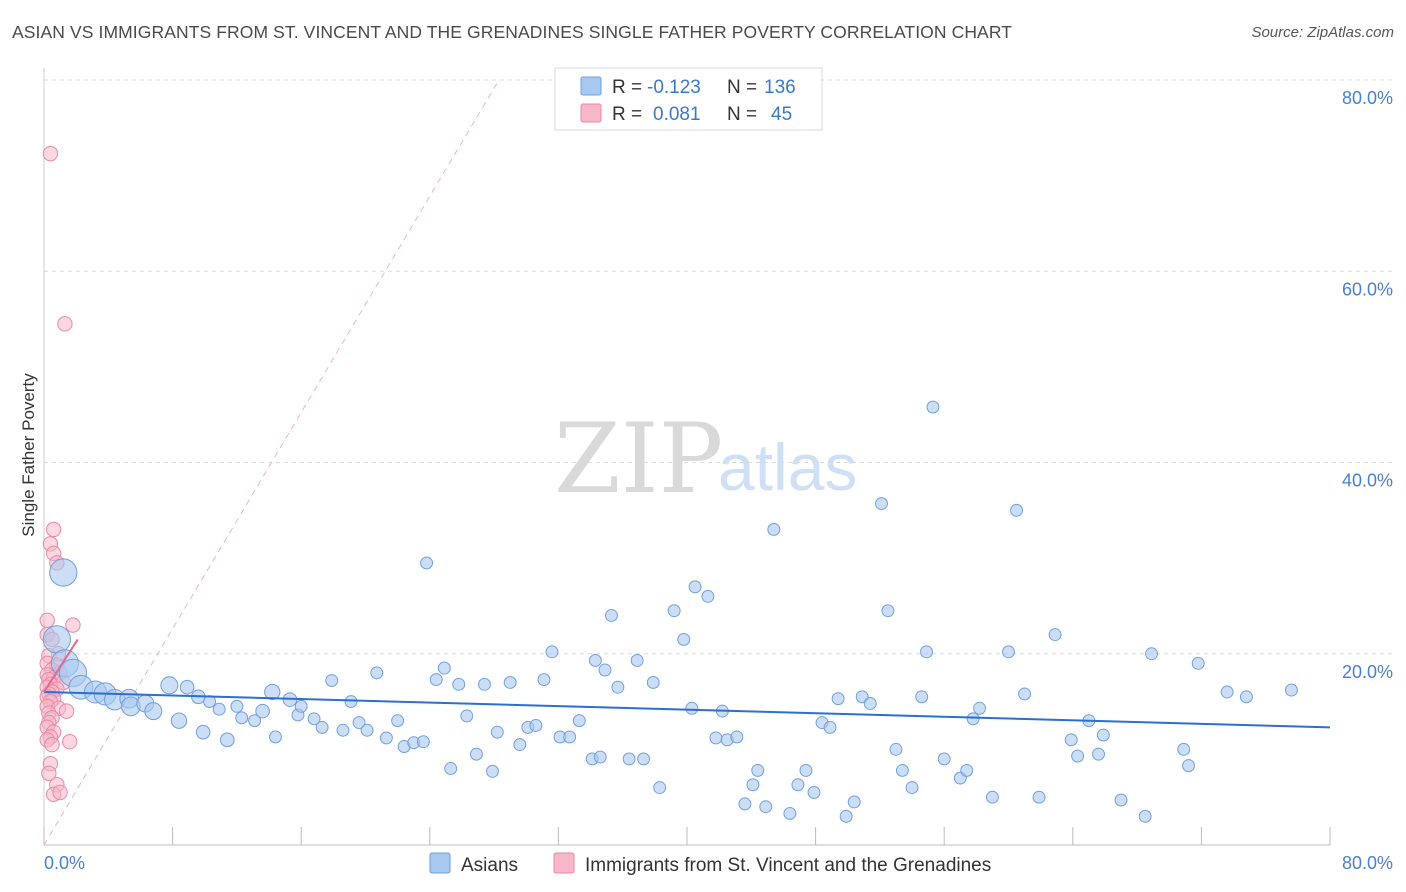  What do you see at coordinates (28, 455) in the screenshot?
I see `y-axis-label: Single Father Poverty` at bounding box center [28, 455].